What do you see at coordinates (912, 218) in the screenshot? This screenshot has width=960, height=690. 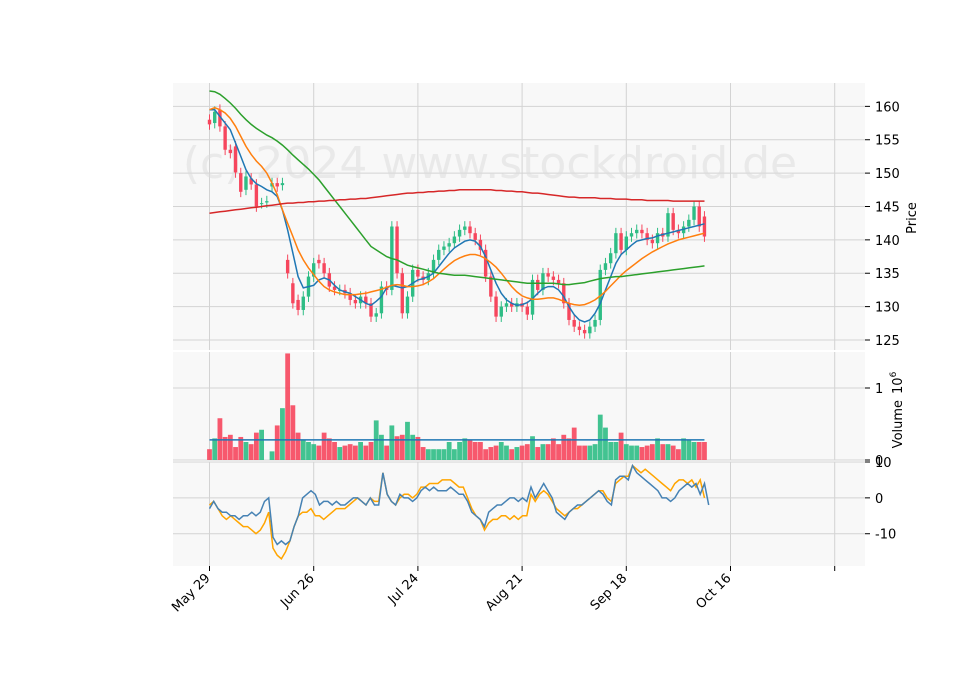 I see `price-axis-title: Price` at bounding box center [912, 218].